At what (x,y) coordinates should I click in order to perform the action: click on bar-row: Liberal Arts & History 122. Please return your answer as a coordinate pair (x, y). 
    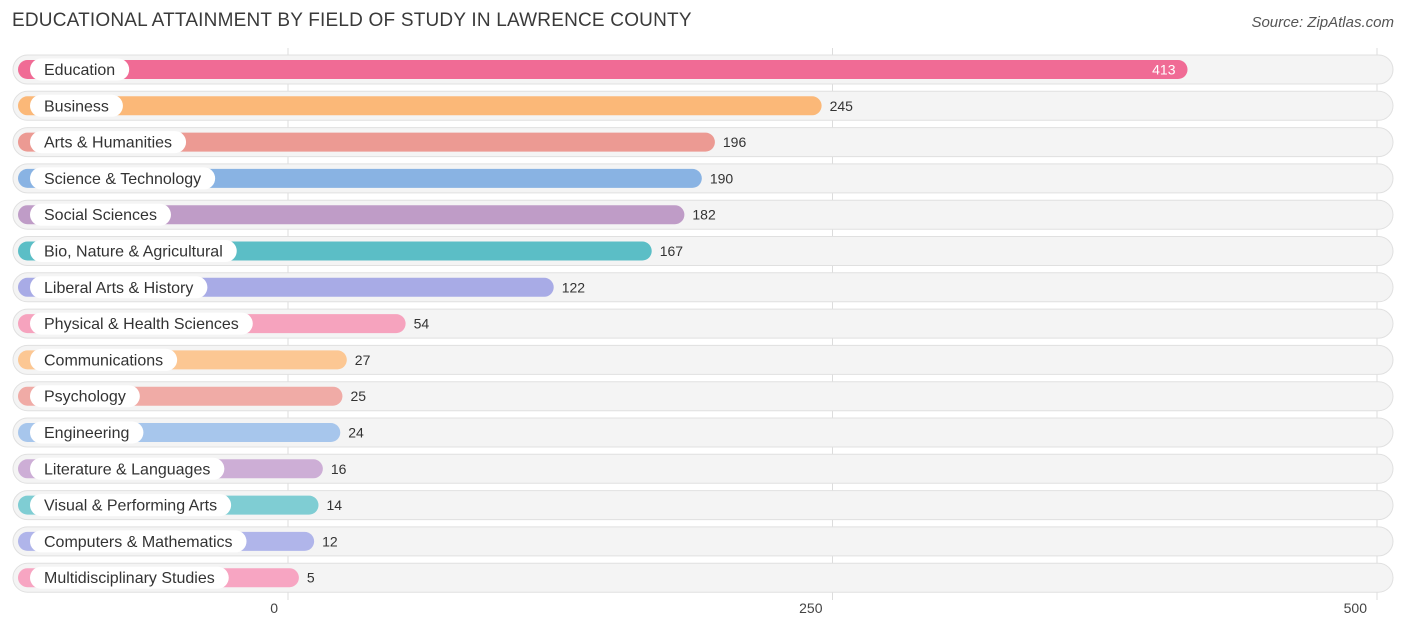
    Looking at the image, I should click on (703, 287).